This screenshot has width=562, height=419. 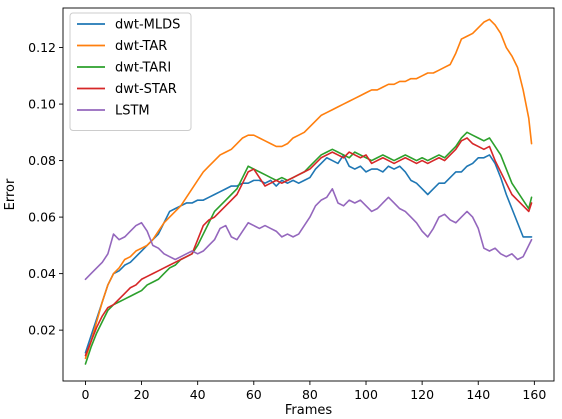 What do you see at coordinates (10, 194) in the screenshot?
I see `y-axis-label: Error` at bounding box center [10, 194].